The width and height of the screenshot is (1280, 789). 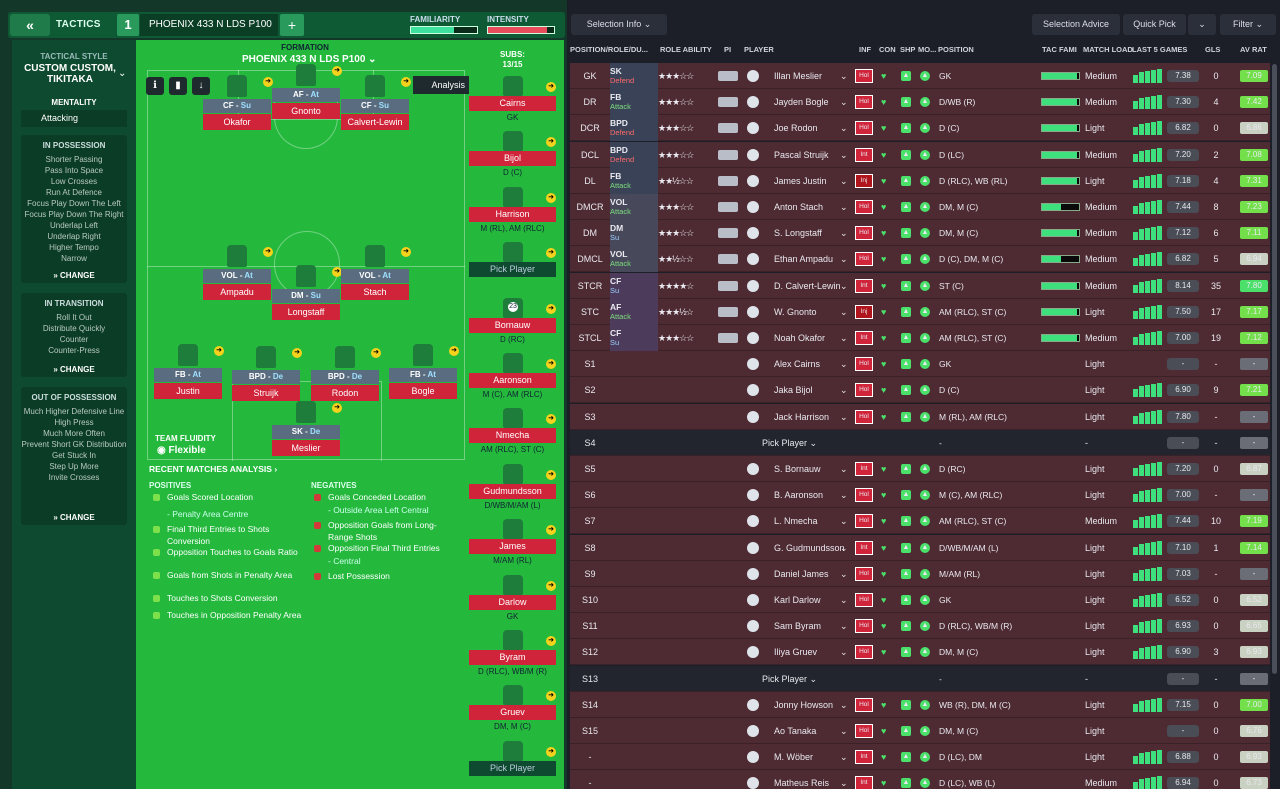 I want to click on change-possession-button: » CHANGE, so click(x=74, y=275).